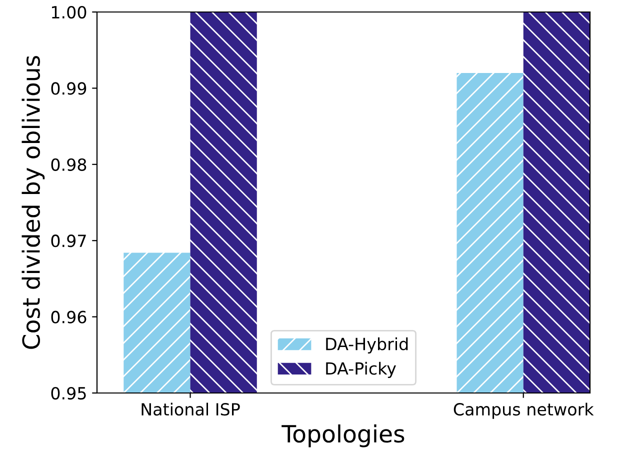  Describe the element at coordinates (69, 12) in the screenshot. I see `y-tick-label: 1.00` at that location.